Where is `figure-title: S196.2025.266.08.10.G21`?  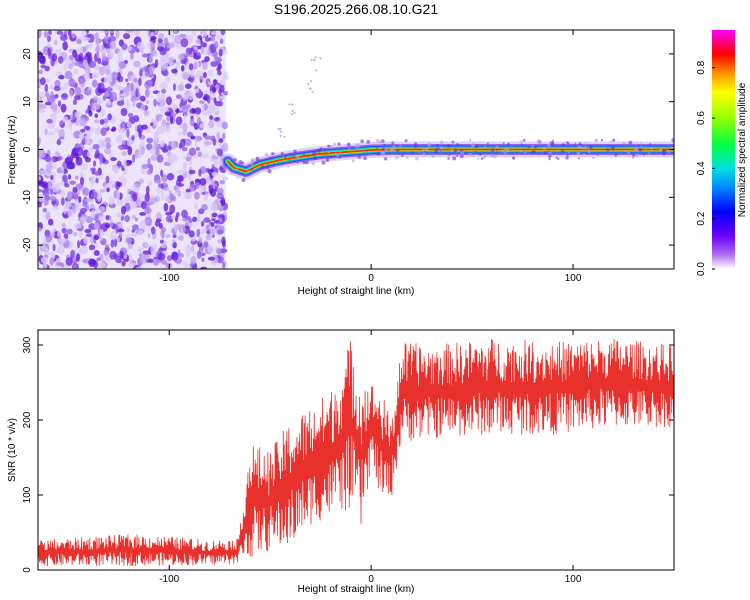 figure-title: S196.2025.266.08.10.G21 is located at coordinates (356, 9).